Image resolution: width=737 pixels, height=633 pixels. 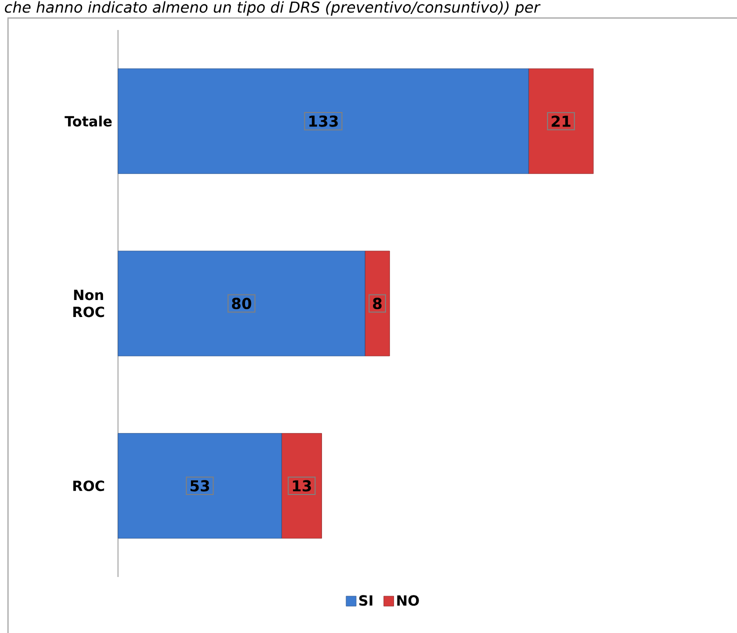 I want to click on legend-label: NO, so click(x=408, y=600).